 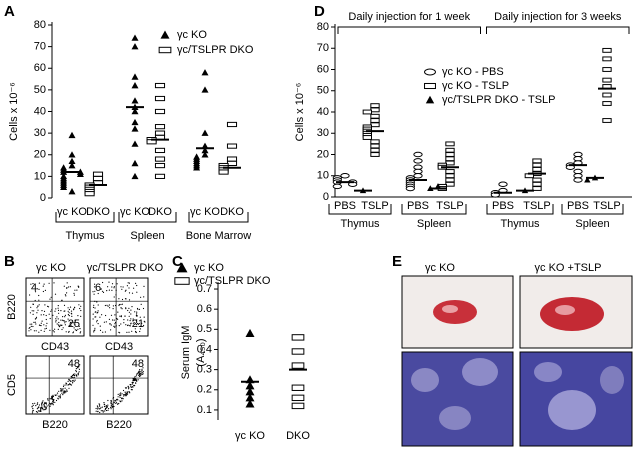 What do you see at coordinates (40, 111) in the screenshot?
I see `y-tick-label: 40` at bounding box center [40, 111].